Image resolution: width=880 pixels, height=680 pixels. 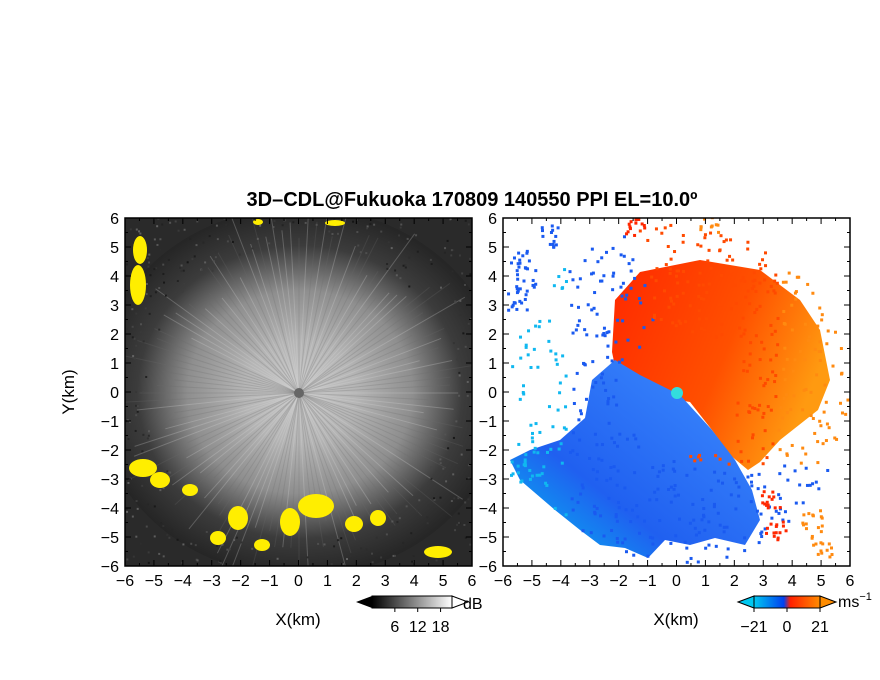 What do you see at coordinates (675, 619) in the screenshot?
I see `x-axis-label-right: X(km)` at bounding box center [675, 619].